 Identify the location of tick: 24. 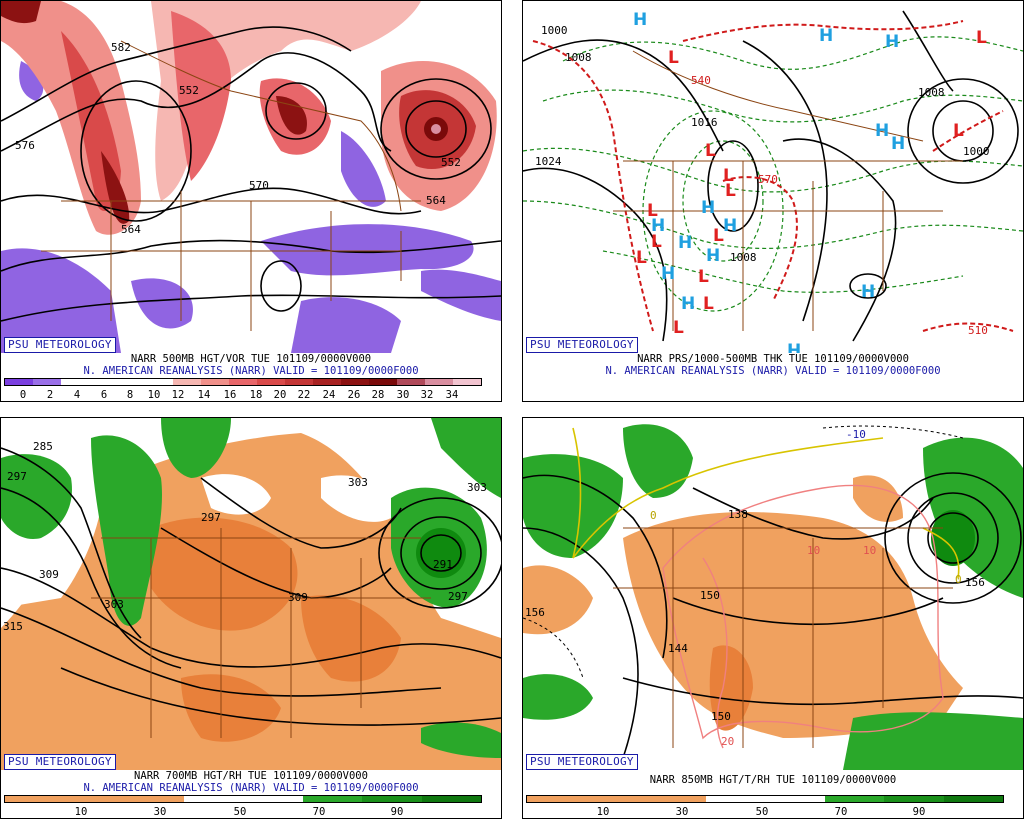
(329, 395).